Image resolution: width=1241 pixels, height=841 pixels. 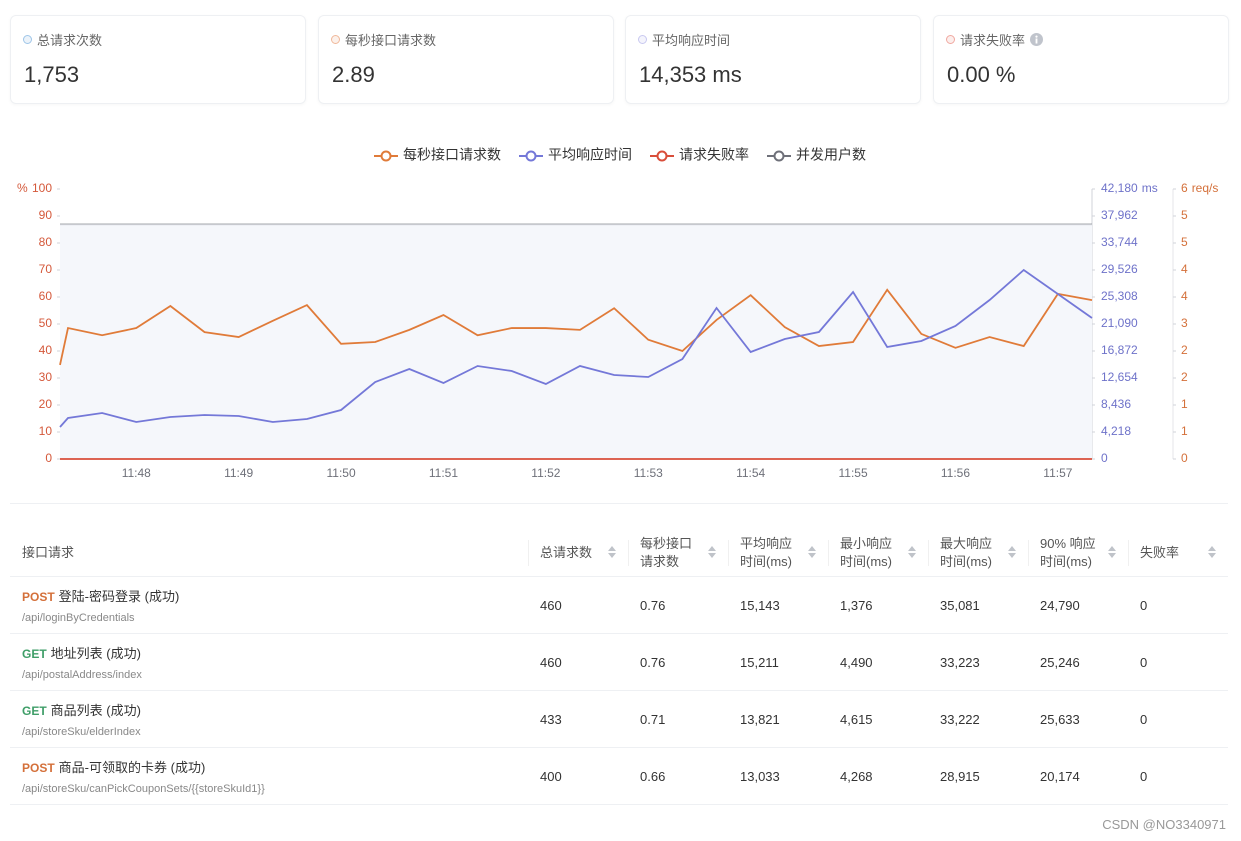 What do you see at coordinates (691, 40) in the screenshot?
I see `card-label-text: 平均响应时间` at bounding box center [691, 40].